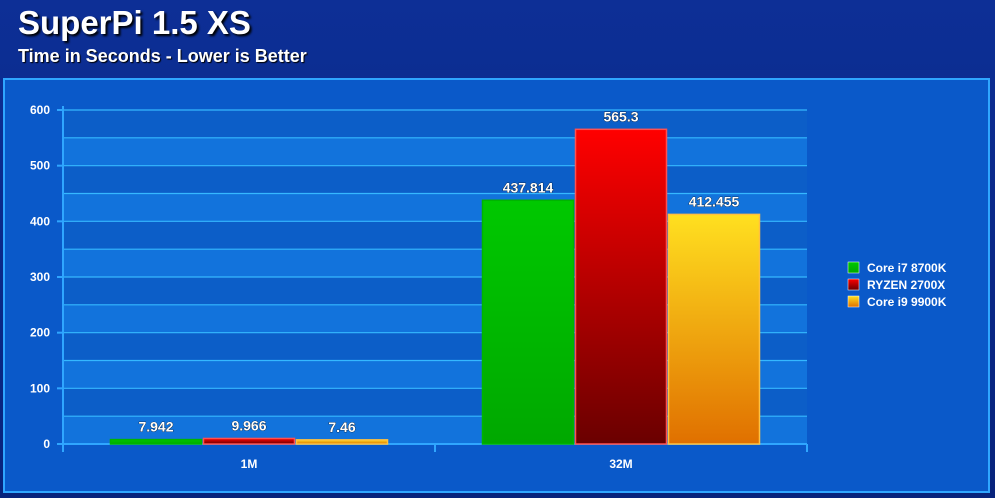  Describe the element at coordinates (40, 333) in the screenshot. I see `y-tick-label: 200` at that location.